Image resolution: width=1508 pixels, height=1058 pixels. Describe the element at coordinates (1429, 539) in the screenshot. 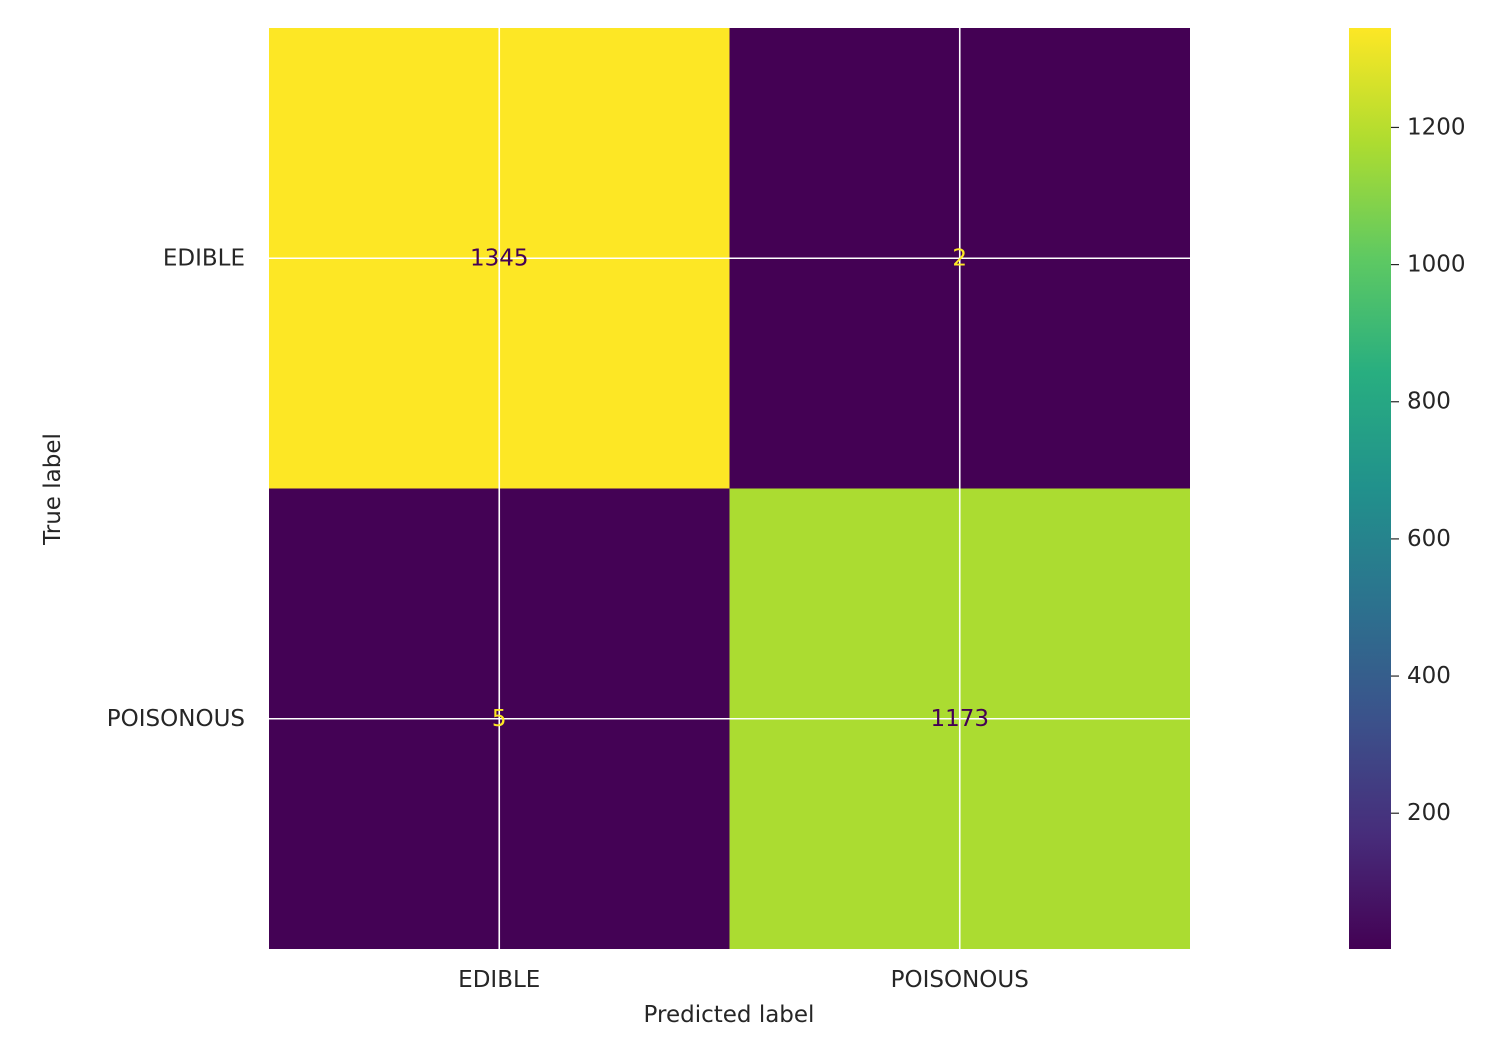

I see `colorbar-tick-label: 600` at that location.